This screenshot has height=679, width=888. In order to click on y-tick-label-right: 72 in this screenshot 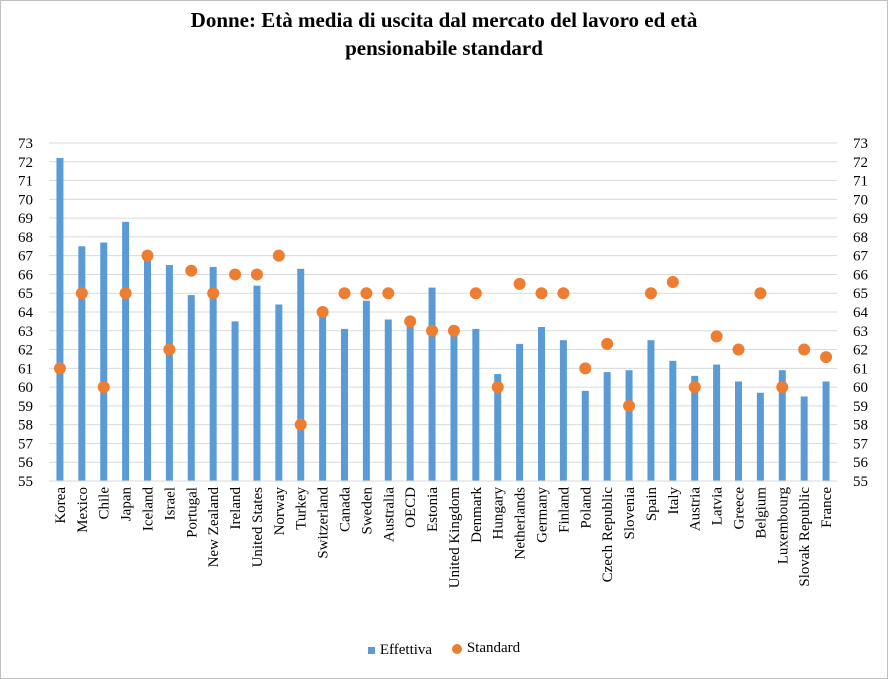, I will do `click(860, 163)`.